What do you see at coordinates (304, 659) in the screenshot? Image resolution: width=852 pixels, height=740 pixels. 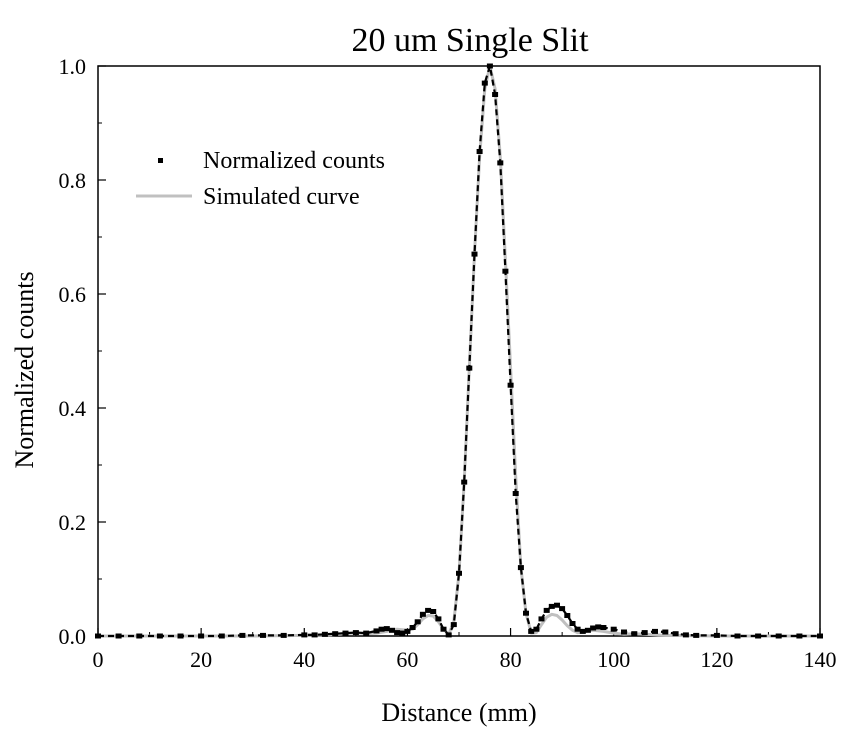 I see `x-tick-label: 40` at bounding box center [304, 659].